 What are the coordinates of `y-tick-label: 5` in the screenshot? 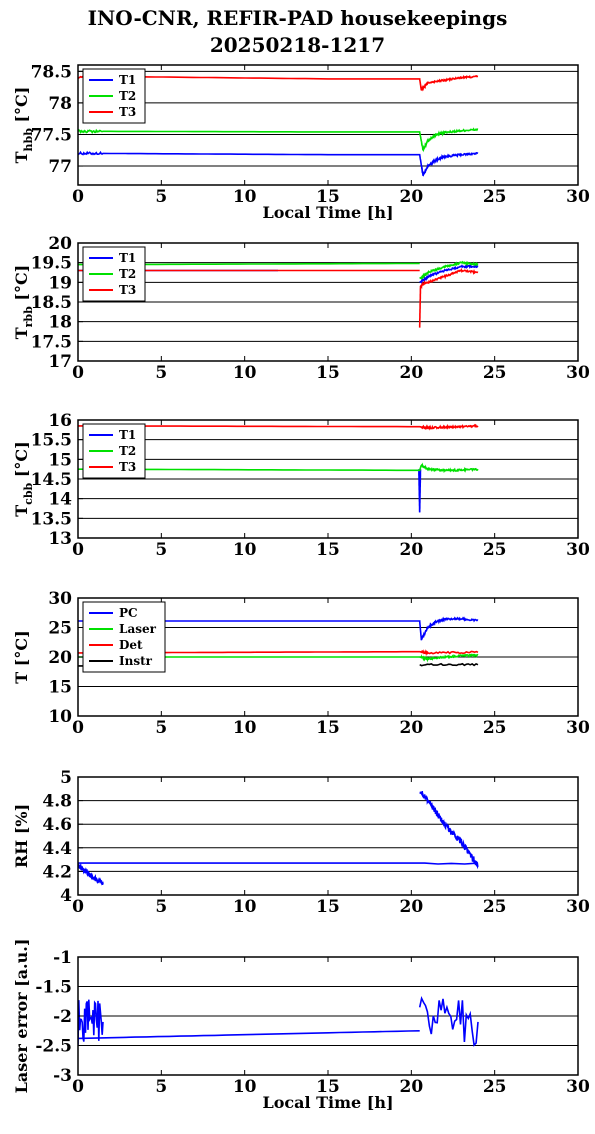 It's located at (66, 778).